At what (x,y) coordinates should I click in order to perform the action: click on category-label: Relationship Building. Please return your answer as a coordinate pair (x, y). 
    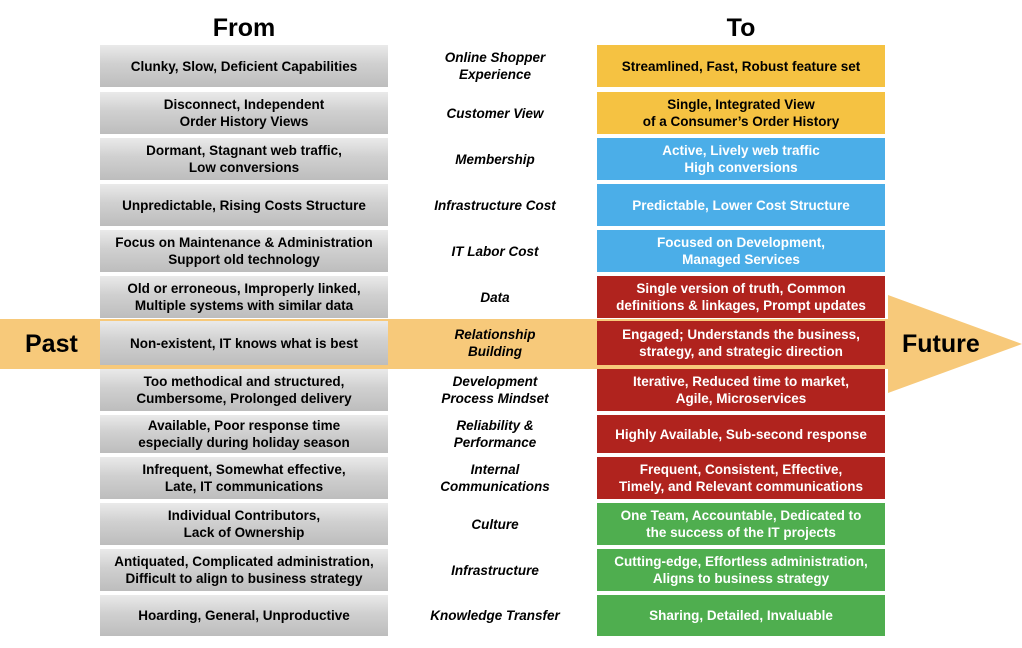
    Looking at the image, I should click on (495, 343).